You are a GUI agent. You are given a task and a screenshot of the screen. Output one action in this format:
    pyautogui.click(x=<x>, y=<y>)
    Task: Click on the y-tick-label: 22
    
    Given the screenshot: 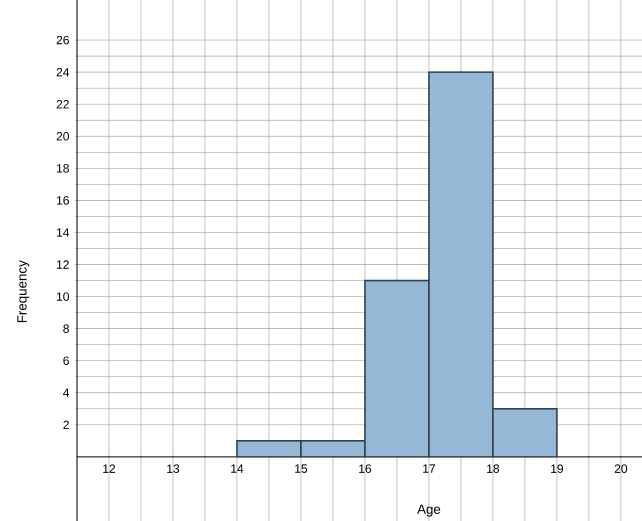 What is the action you would take?
    pyautogui.click(x=62, y=104)
    